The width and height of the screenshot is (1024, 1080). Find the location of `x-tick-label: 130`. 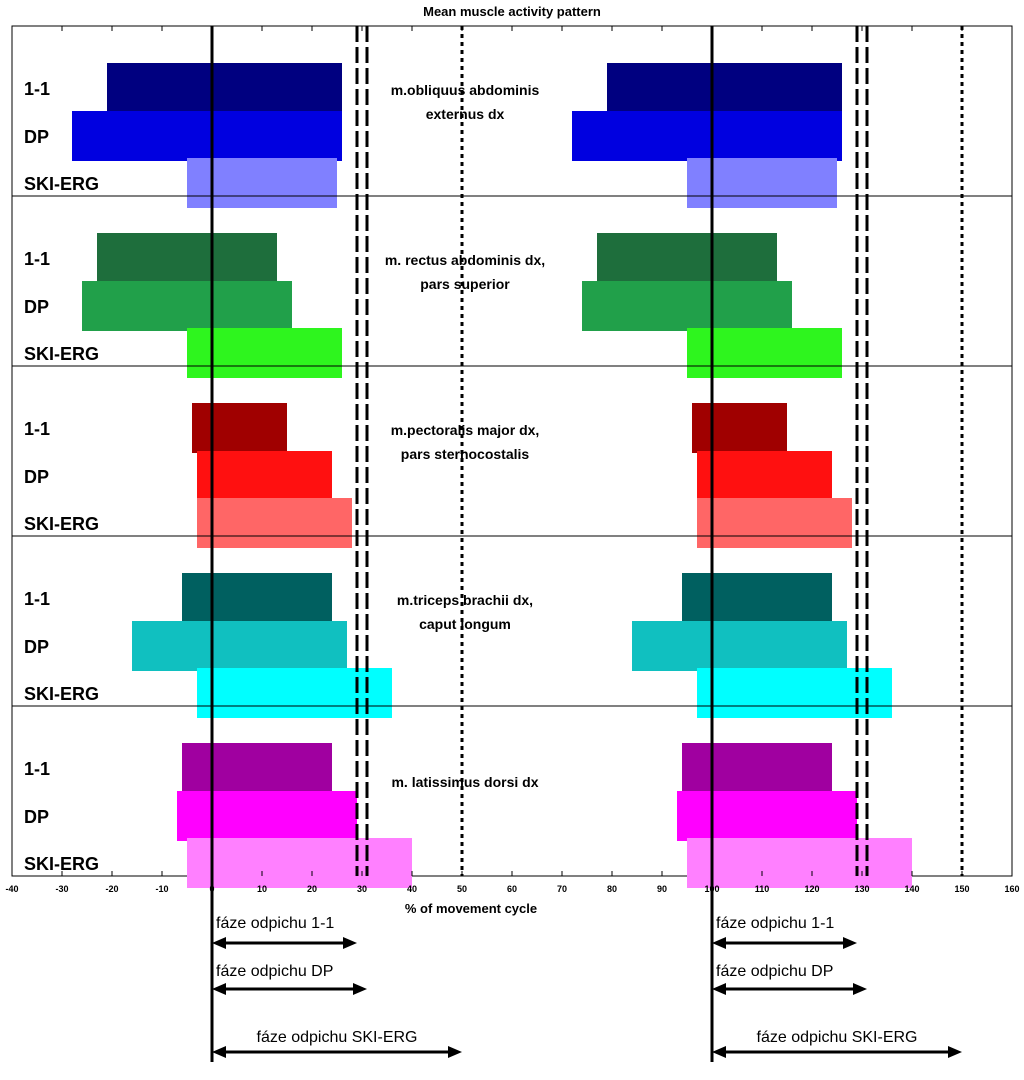

x-tick-label: 130 is located at coordinates (861, 889).